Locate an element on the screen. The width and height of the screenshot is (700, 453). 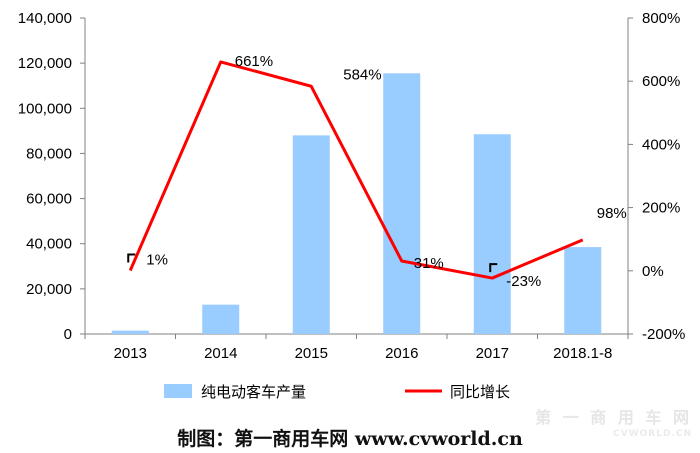
left-tick-label: 120,000 is located at coordinates (45, 63).